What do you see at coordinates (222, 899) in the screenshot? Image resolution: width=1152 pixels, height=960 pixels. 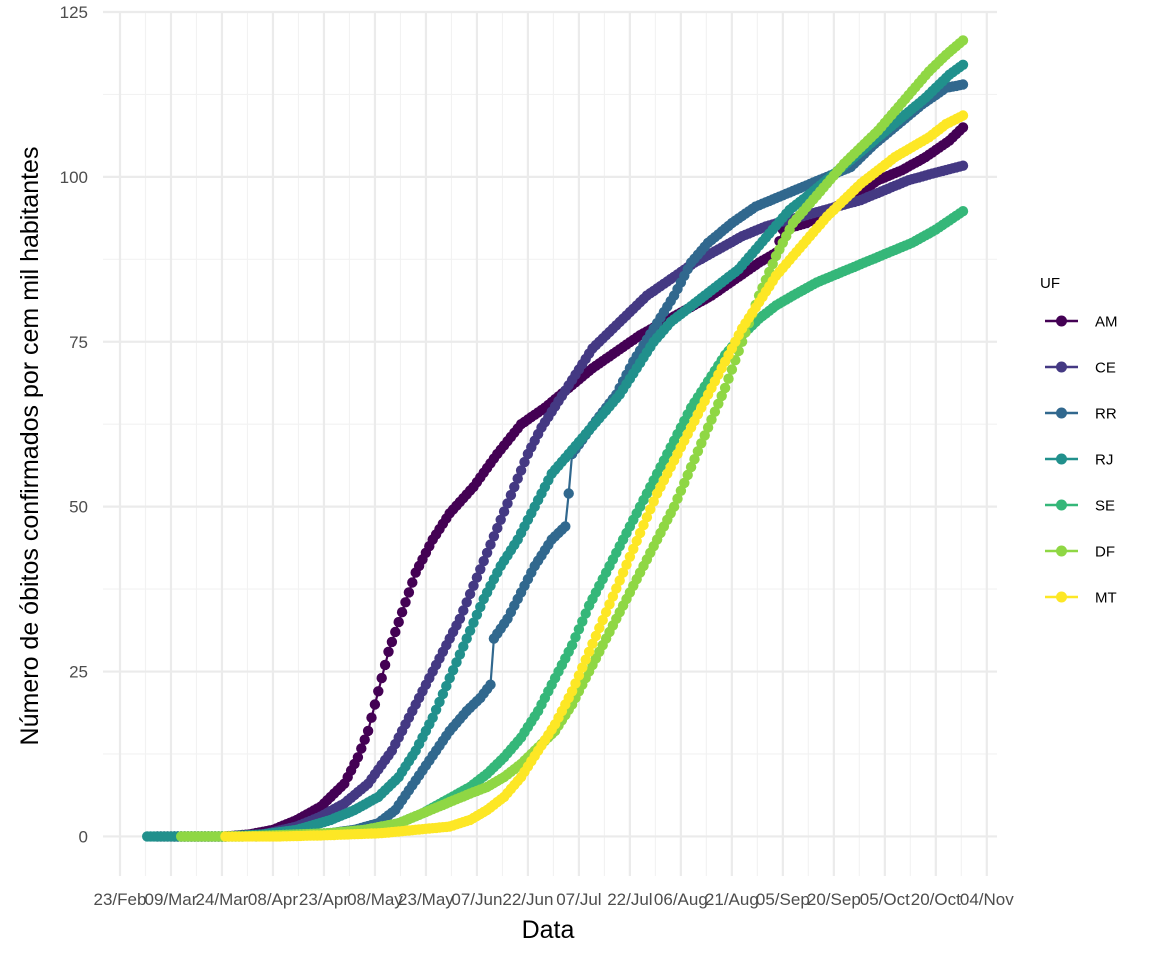 I see `x-tick-label: 24/Mar` at bounding box center [222, 899].